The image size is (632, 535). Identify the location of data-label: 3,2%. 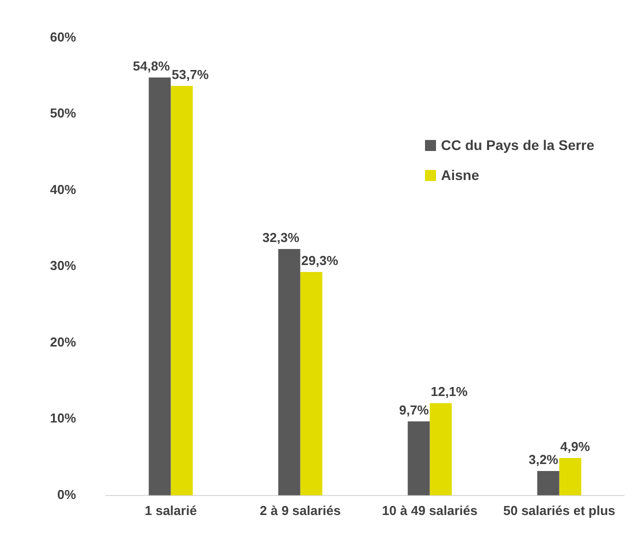
(543, 460).